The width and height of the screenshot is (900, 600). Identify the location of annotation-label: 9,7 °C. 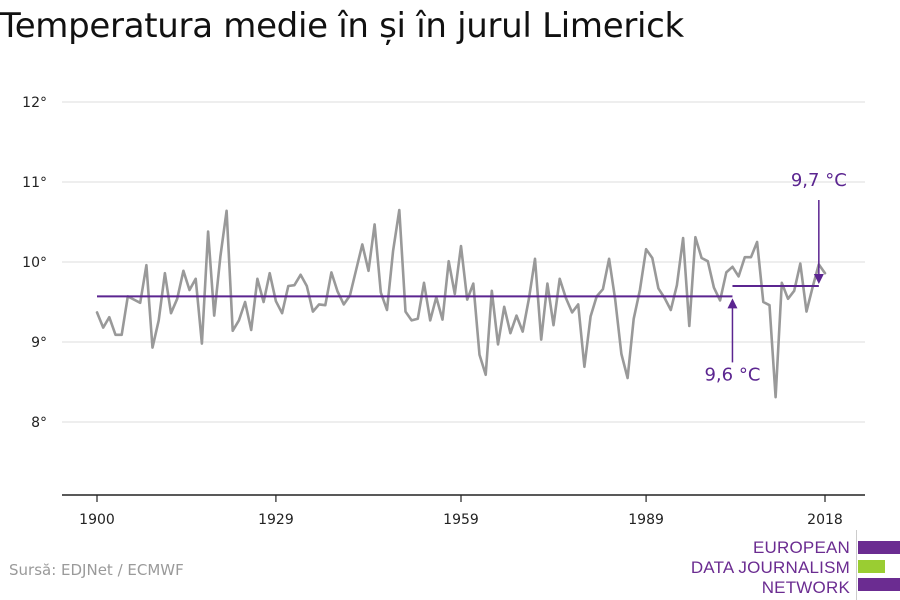
(819, 180).